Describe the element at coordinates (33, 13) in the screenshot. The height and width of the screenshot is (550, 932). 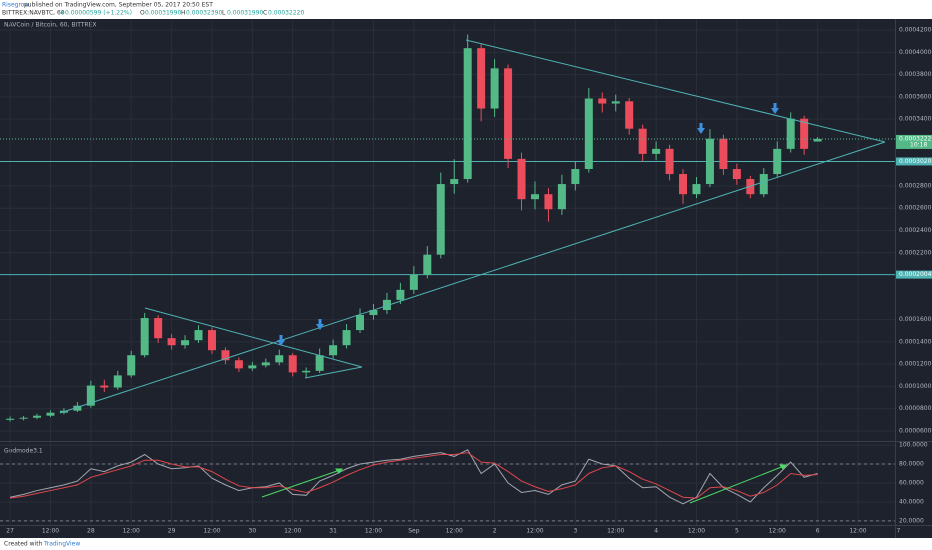
I see `symbol: BITTREX:NAVBTC, 60` at that location.